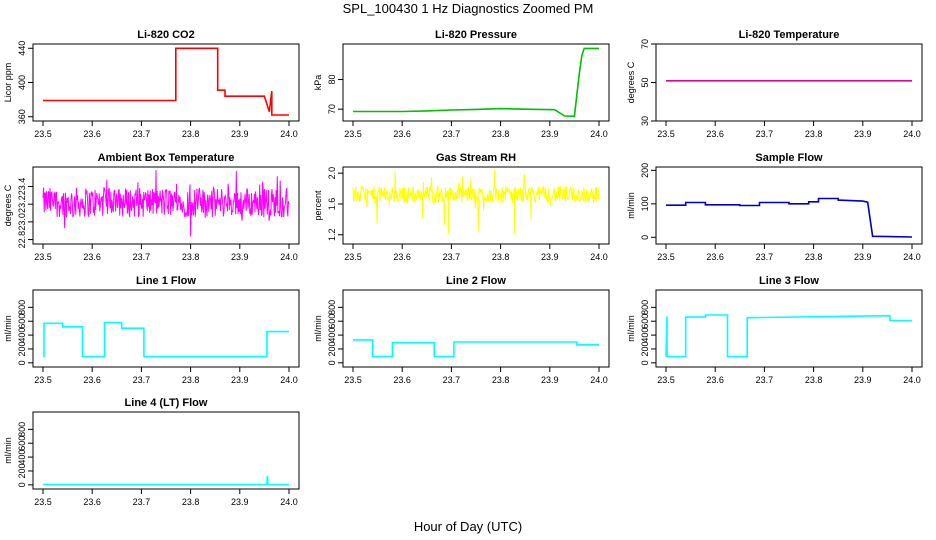 The width and height of the screenshot is (936, 540). What do you see at coordinates (476, 35) in the screenshot?
I see `panel-title: Li-820 Pressure` at bounding box center [476, 35].